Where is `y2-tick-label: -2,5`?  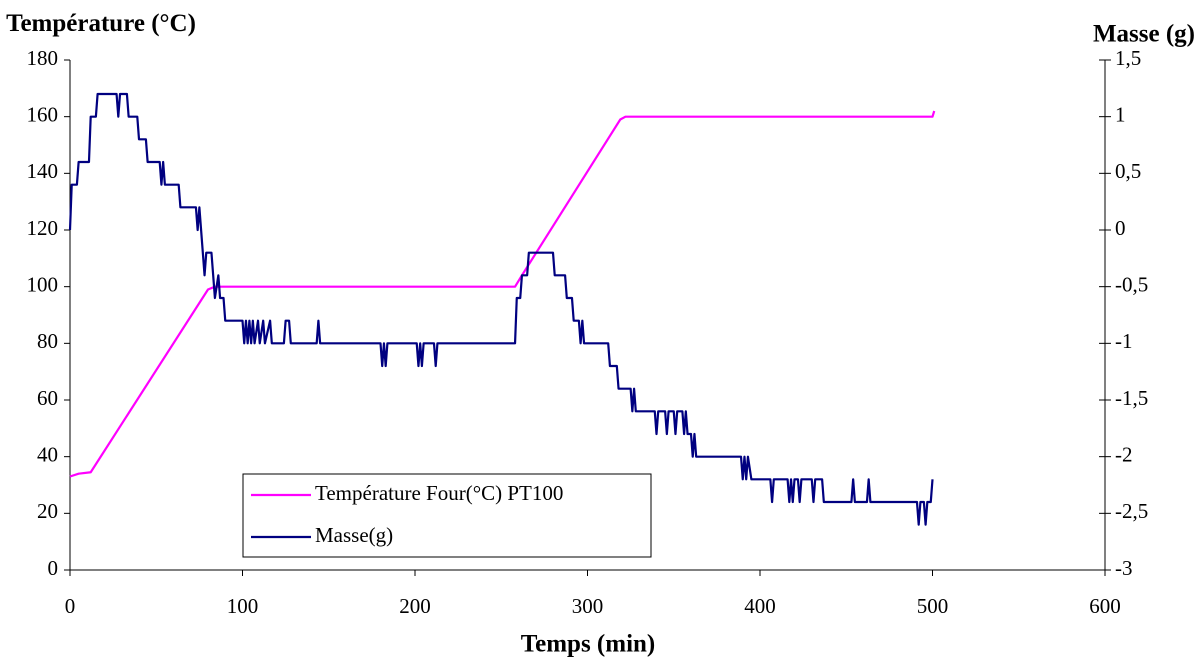
y2-tick-label: -2,5 is located at coordinates (1131, 511).